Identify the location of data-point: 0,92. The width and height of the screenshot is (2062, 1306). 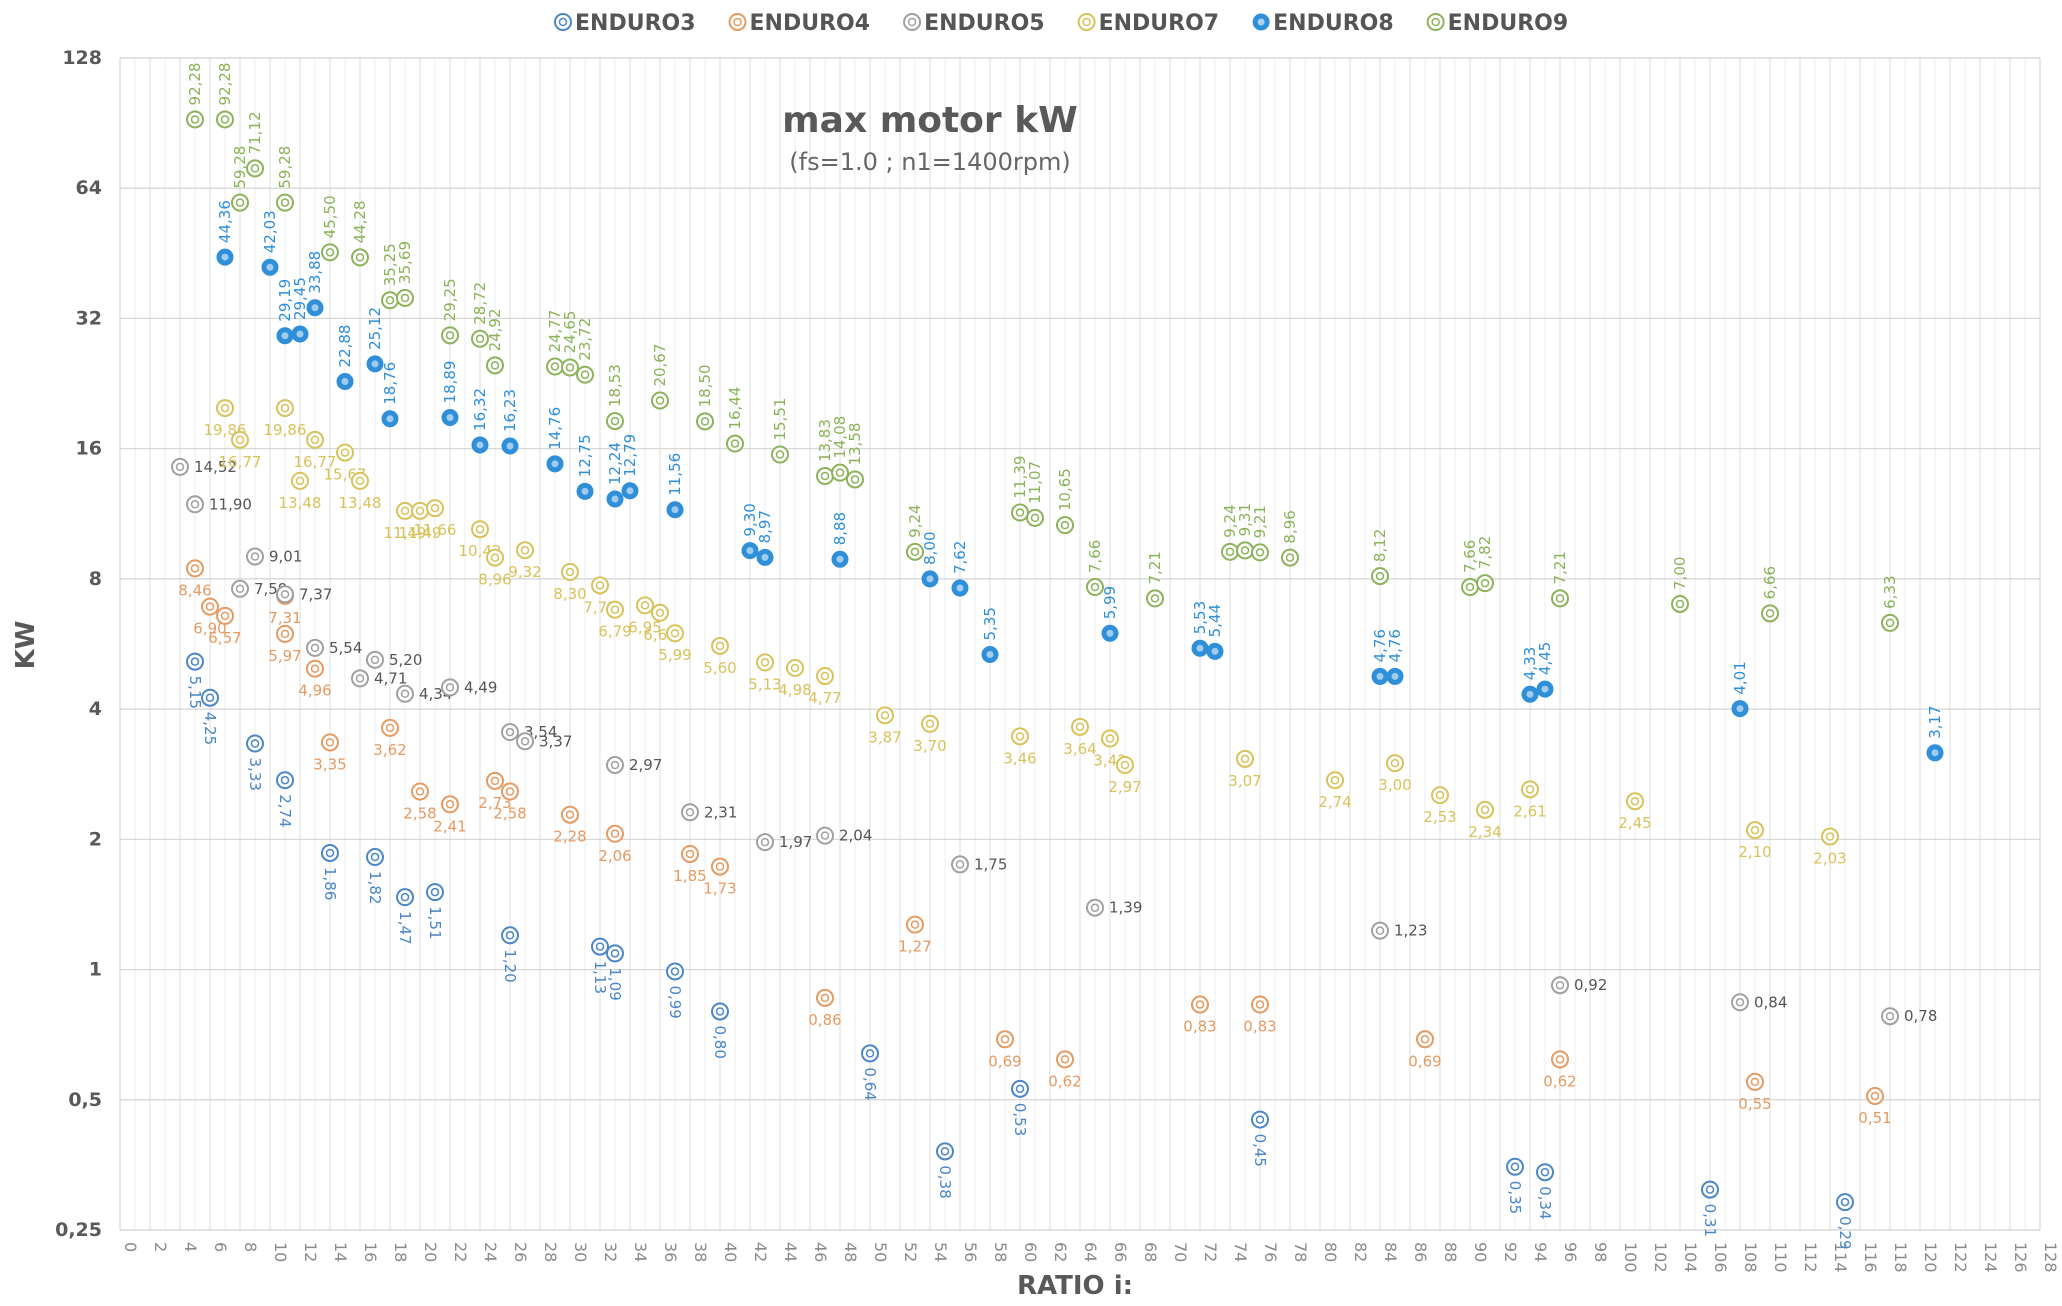
(1579, 985).